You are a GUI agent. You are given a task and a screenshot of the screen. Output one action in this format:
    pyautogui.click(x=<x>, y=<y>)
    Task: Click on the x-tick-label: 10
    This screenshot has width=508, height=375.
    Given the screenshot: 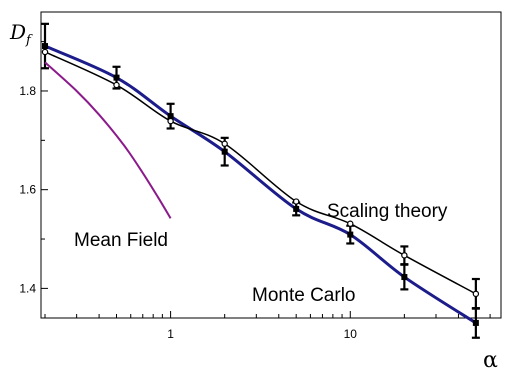 What is the action you would take?
    pyautogui.click(x=351, y=334)
    